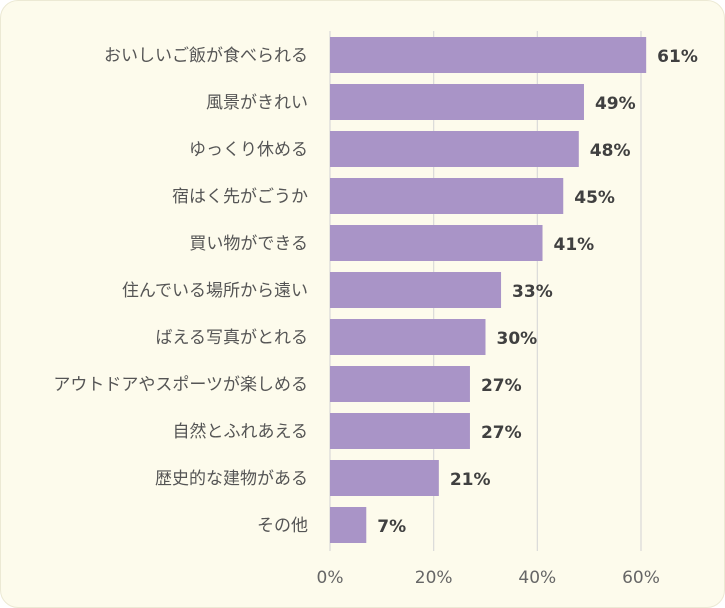 This screenshot has height=608, width=725. Describe the element at coordinates (641, 578) in the screenshot. I see `x-tick-label: 60%` at that location.